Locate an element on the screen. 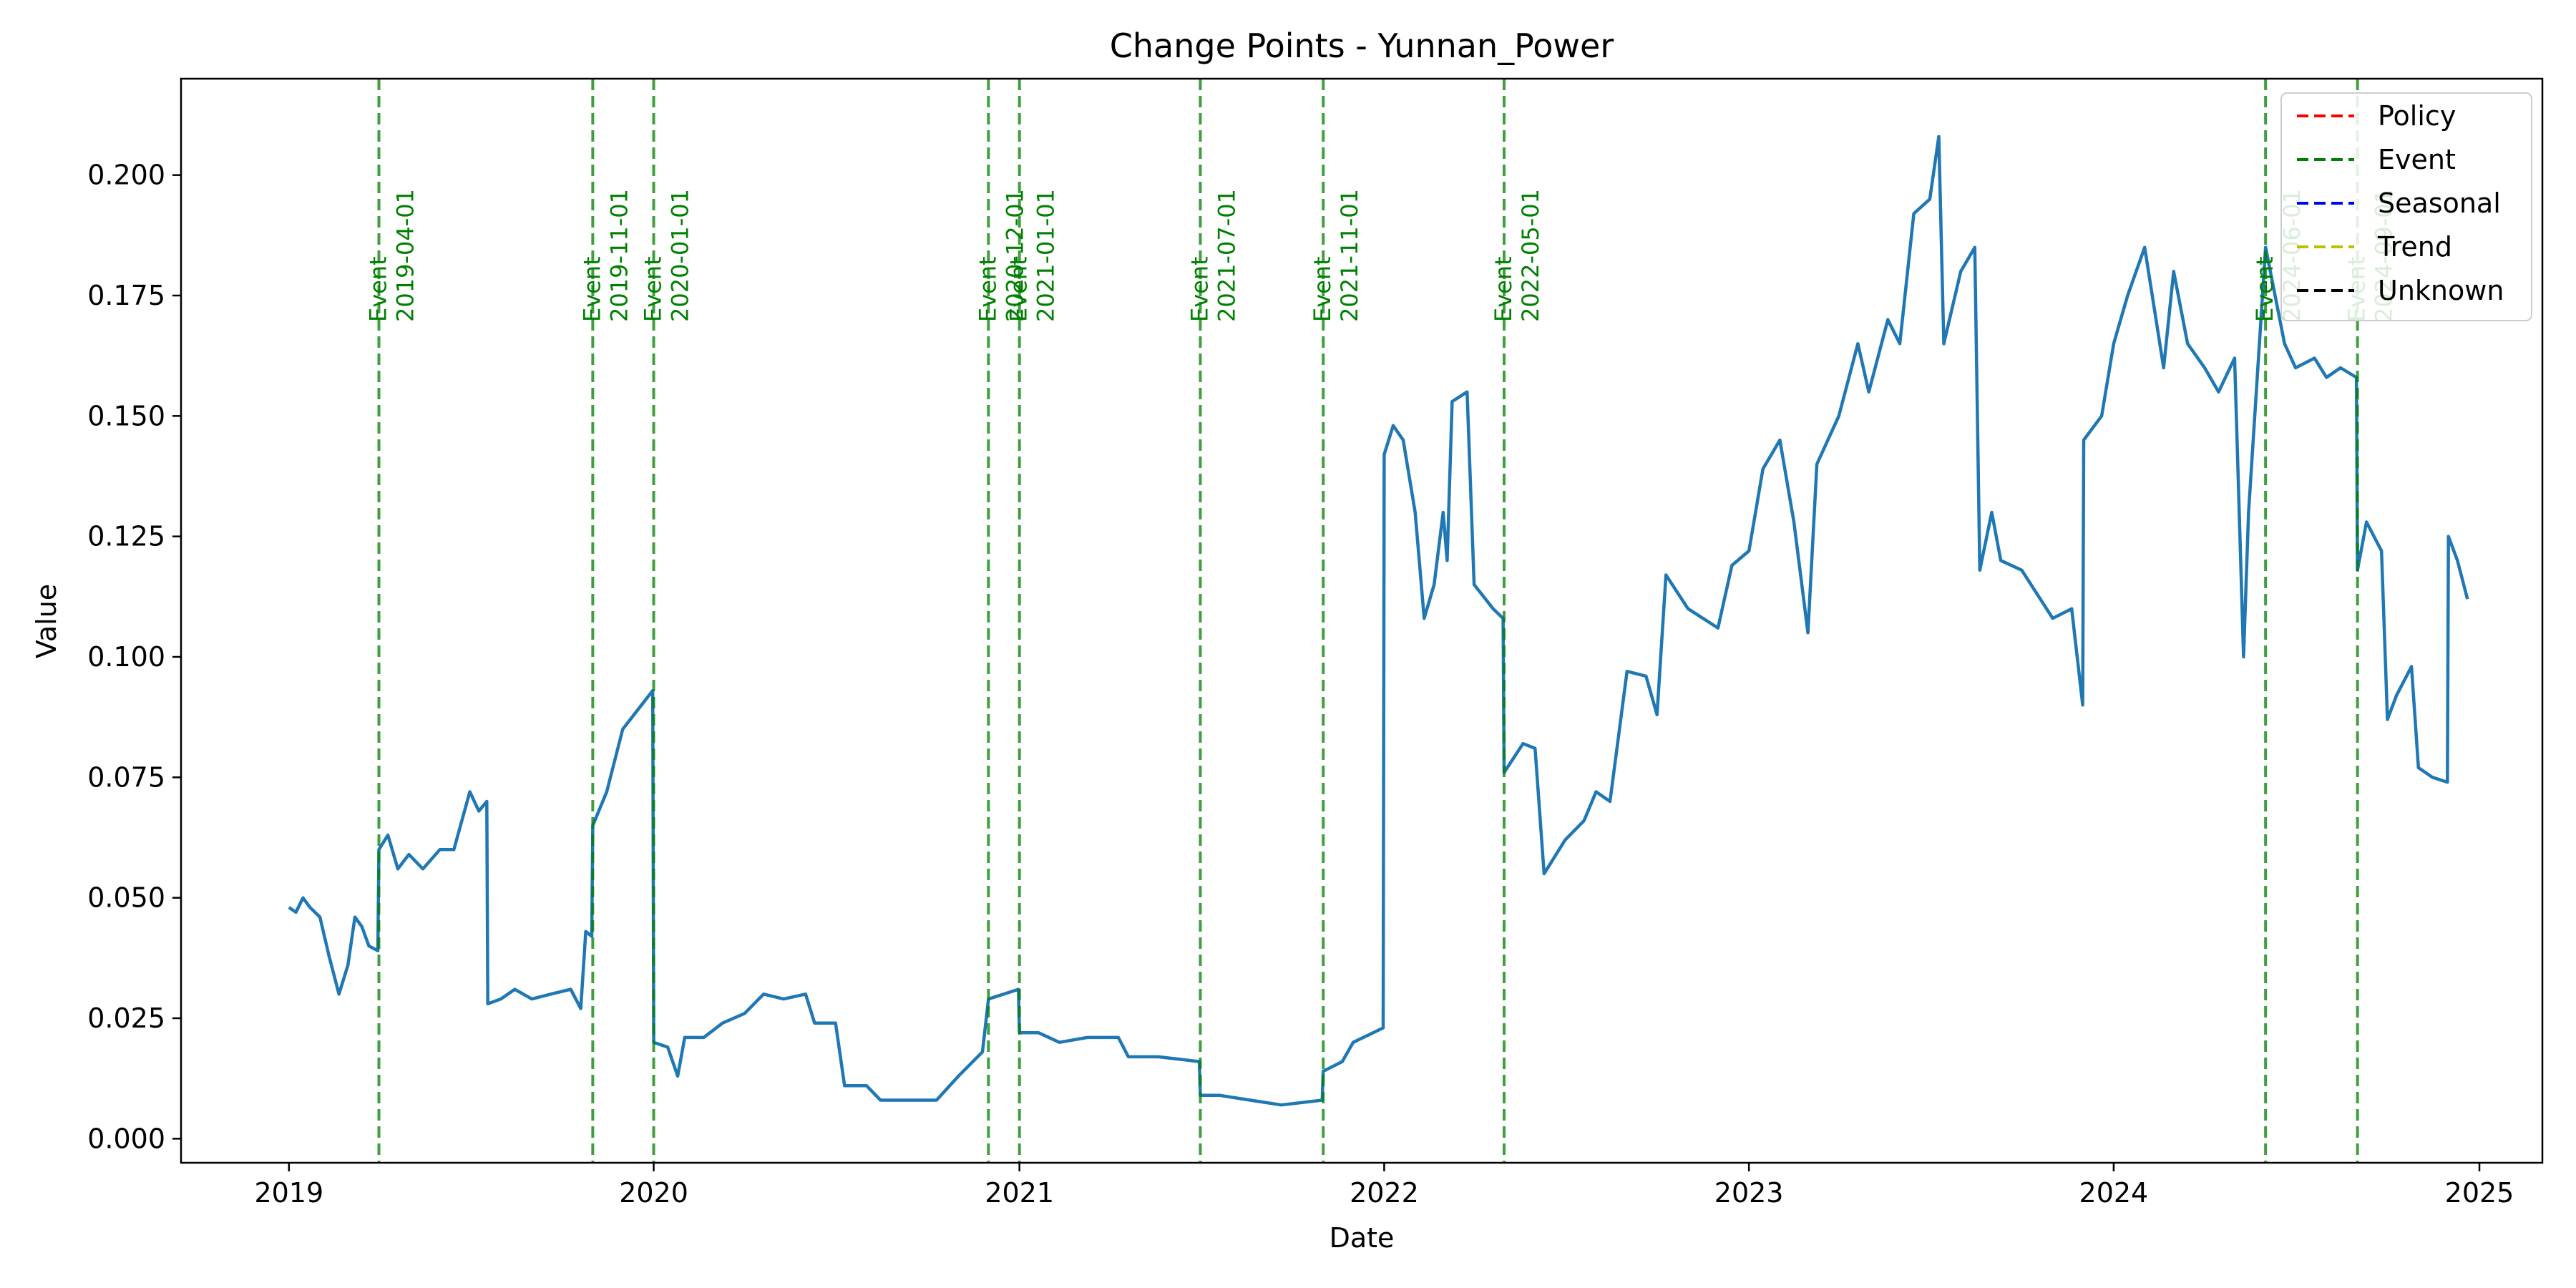 The width and height of the screenshot is (2576, 1288). change-point-label: Event2019-04-01 is located at coordinates (392, 255).